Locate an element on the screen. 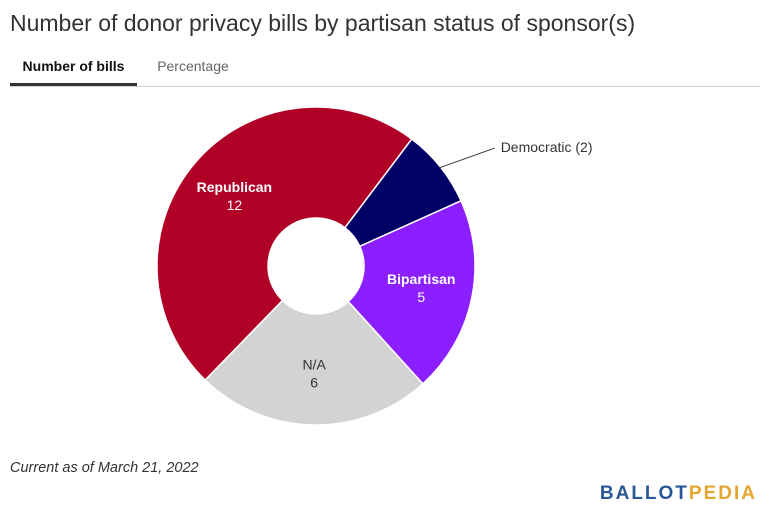 This screenshot has height=517, width=770. slice-name-n-a: N/A is located at coordinates (314, 364).